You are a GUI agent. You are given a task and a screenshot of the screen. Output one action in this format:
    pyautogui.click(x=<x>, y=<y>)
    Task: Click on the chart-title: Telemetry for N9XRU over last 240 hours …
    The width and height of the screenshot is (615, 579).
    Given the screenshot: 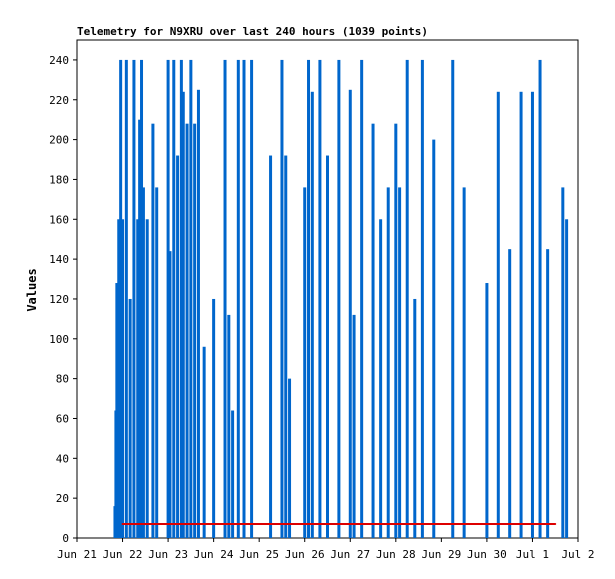 What is the action you would take?
    pyautogui.click(x=252, y=31)
    